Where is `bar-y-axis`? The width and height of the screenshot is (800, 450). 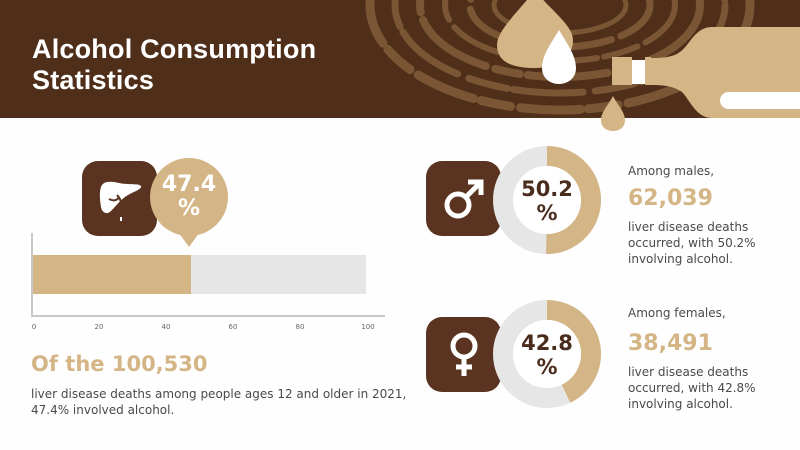 bar-y-axis is located at coordinates (32, 274).